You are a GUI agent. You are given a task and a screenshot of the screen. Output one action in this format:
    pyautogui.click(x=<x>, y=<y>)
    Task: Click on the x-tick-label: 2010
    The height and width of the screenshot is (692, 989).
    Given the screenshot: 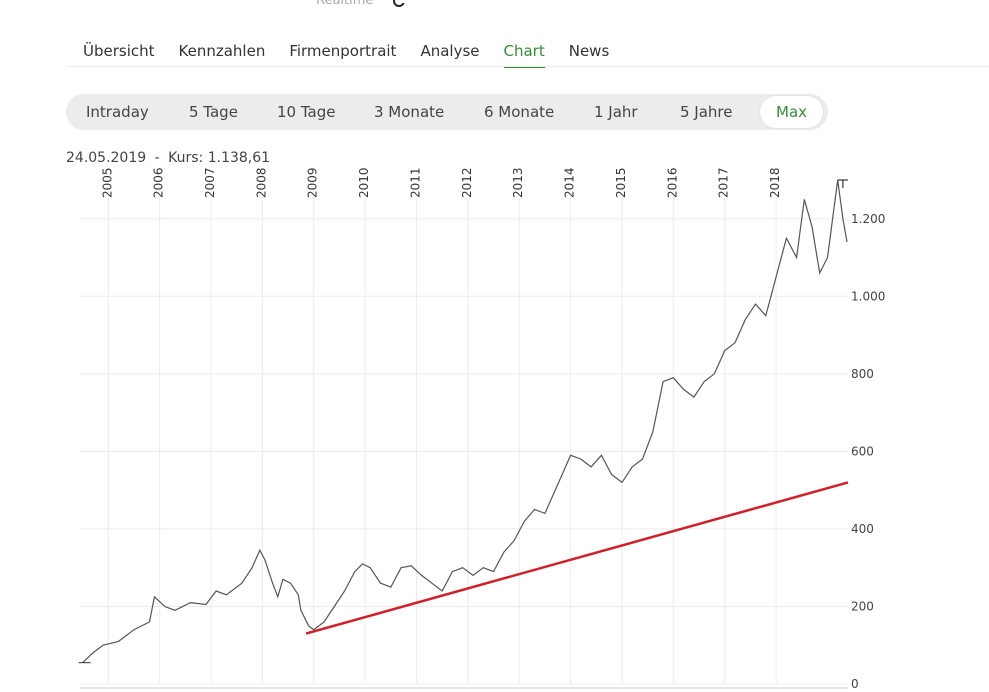 What is the action you would take?
    pyautogui.click(x=364, y=182)
    